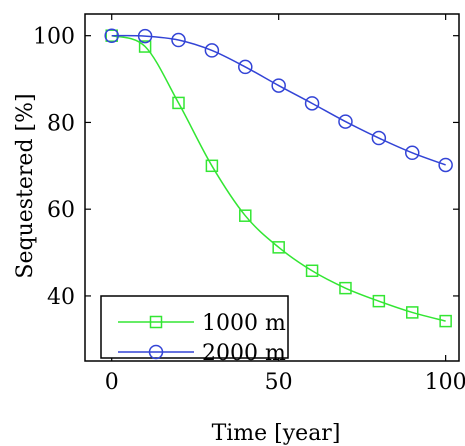 The image size is (465, 446). What do you see at coordinates (244, 323) in the screenshot?
I see `legend-label-1000-m: 1000 m` at bounding box center [244, 323].